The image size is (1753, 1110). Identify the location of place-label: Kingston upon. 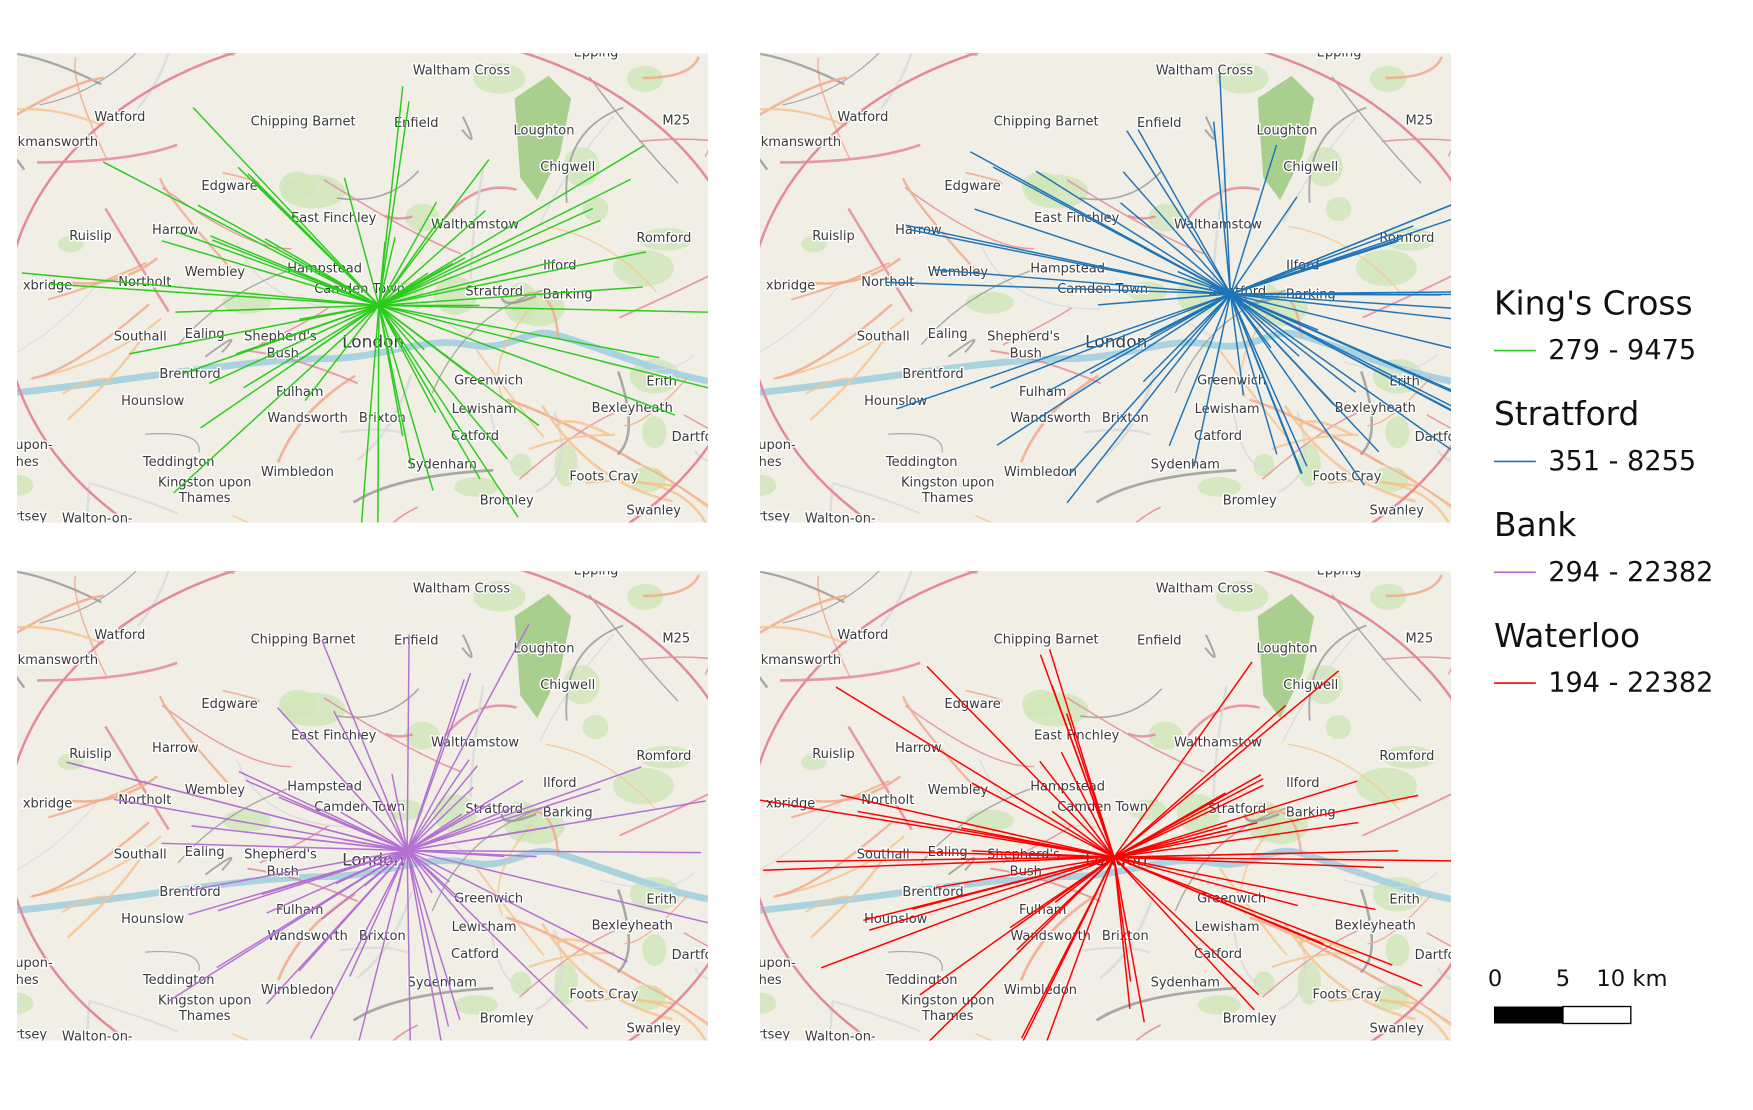
(948, 482).